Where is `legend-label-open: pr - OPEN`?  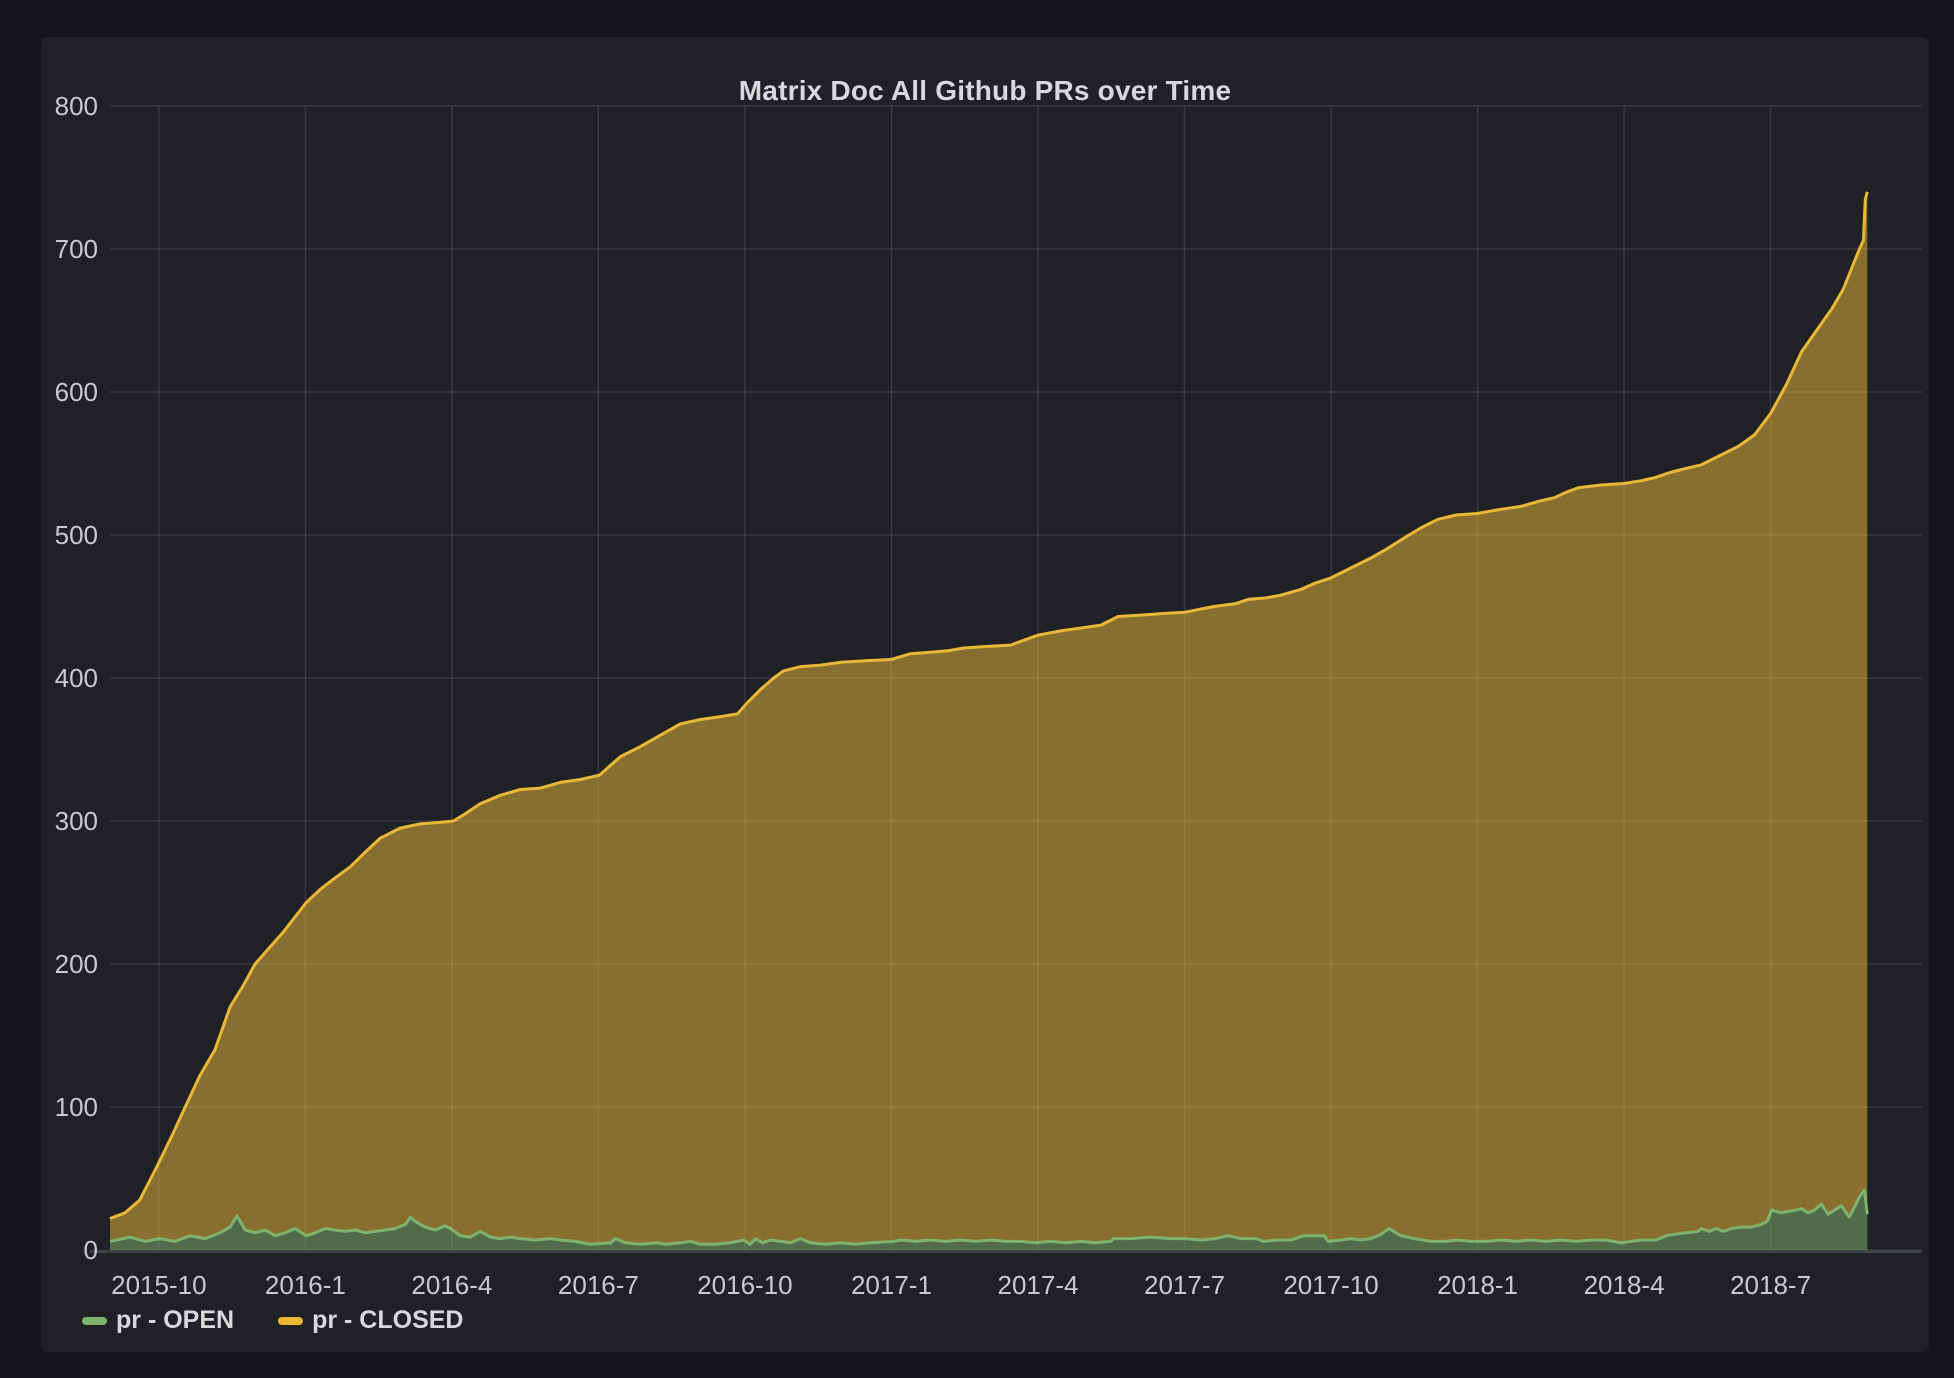 legend-label-open: pr - OPEN is located at coordinates (175, 1320).